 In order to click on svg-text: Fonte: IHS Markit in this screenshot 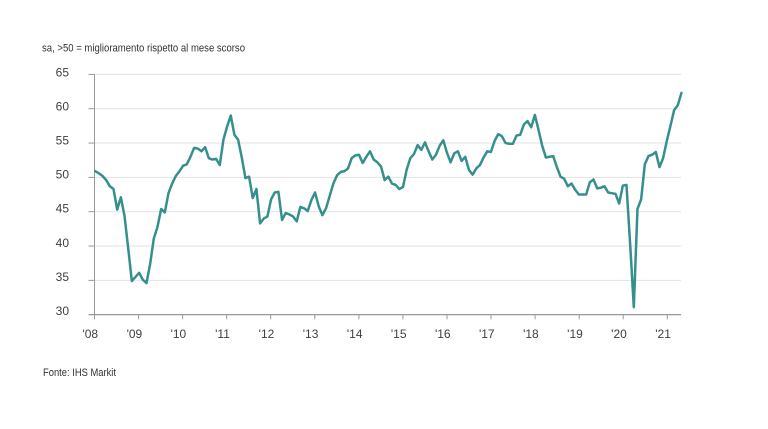, I will do `click(79, 373)`.